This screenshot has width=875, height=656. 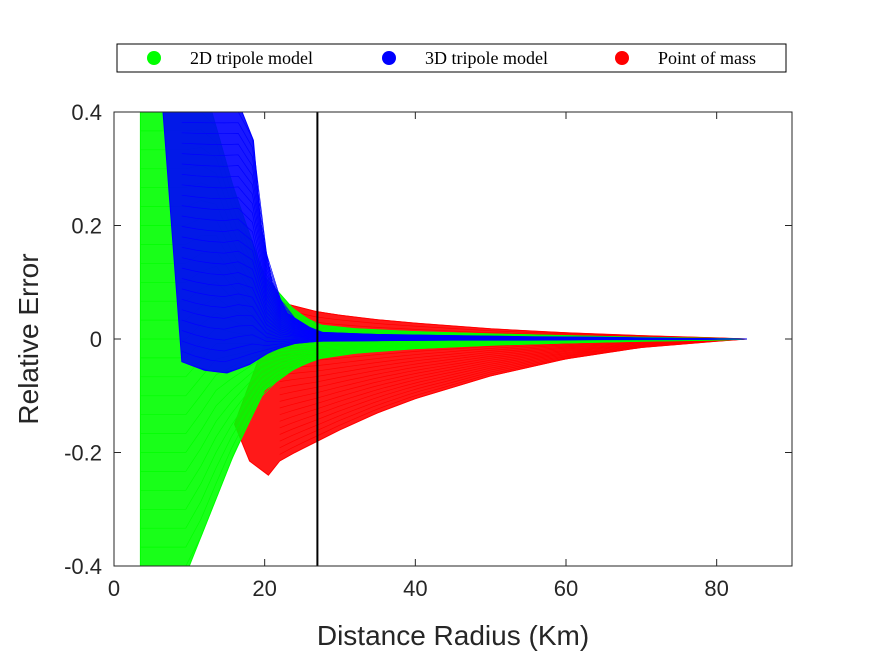 I want to click on y-tick-label: -0.2, so click(x=83, y=453).